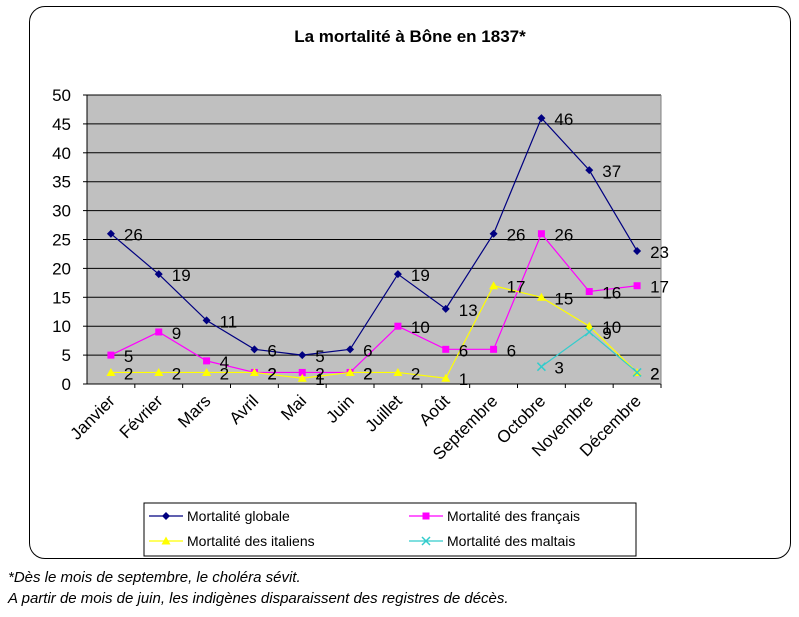 Image resolution: width=799 pixels, height=617 pixels. Describe the element at coordinates (511, 541) in the screenshot. I see `legend-label: Mortalité des maltais` at that location.